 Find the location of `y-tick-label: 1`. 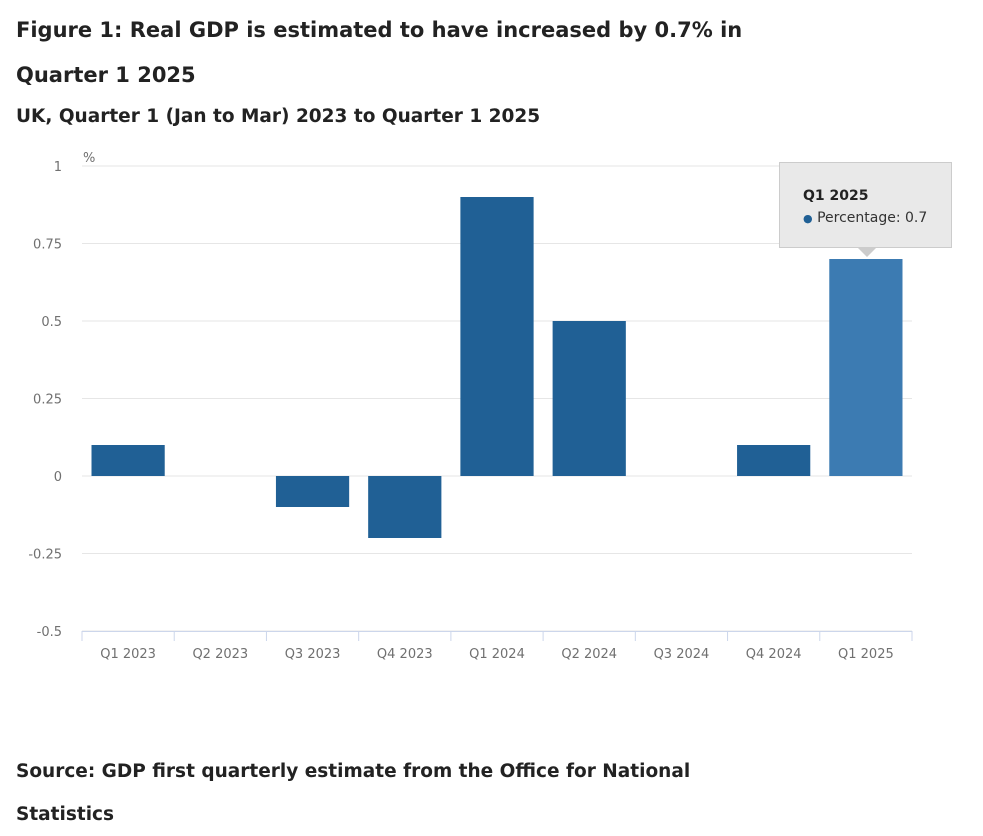

y-tick-label: 1 is located at coordinates (58, 167).